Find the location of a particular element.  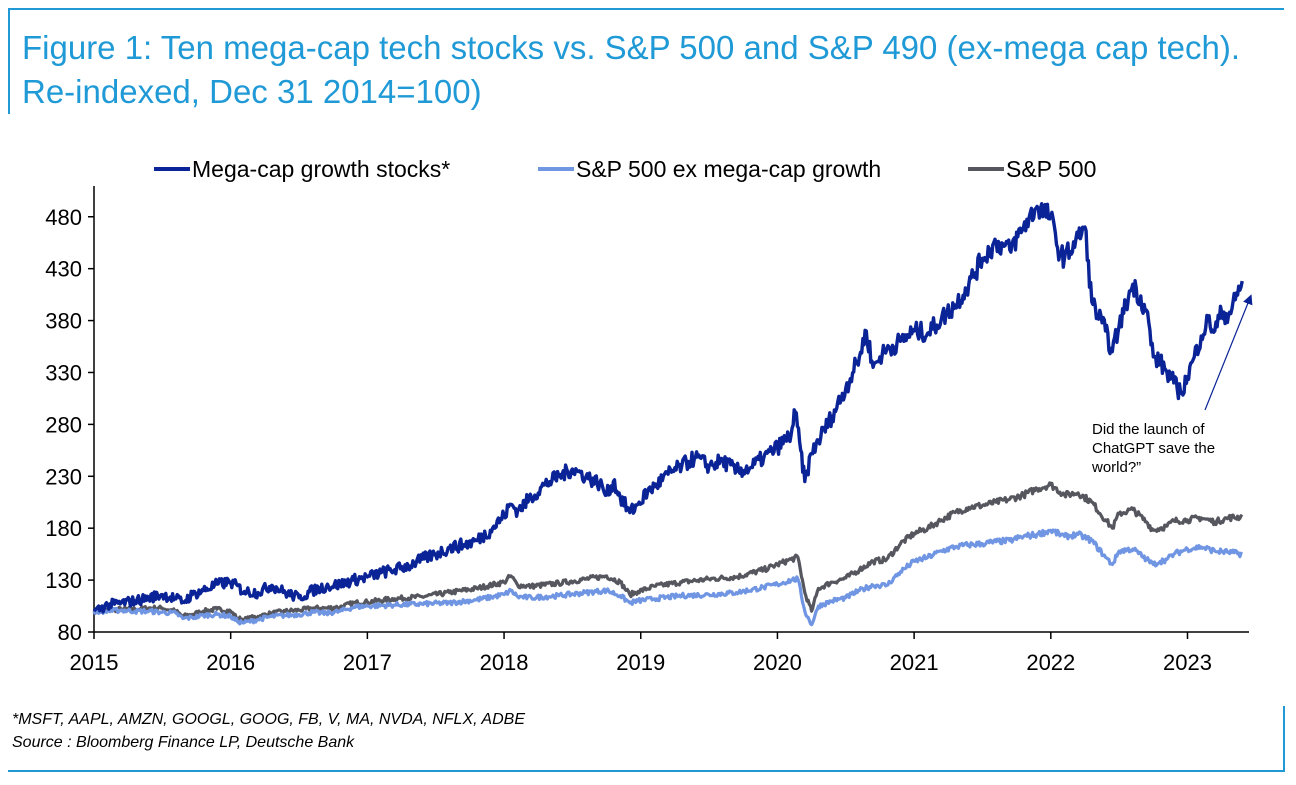

x-tick-label: 2016 is located at coordinates (230, 662).